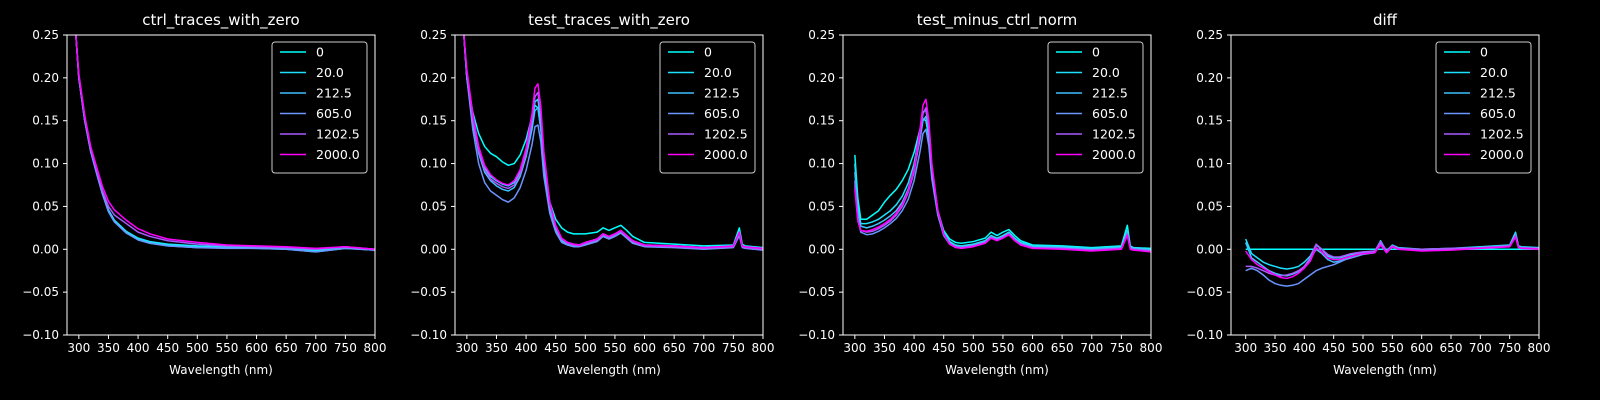  I want to click on chart-title: test_traces_with_zero, so click(609, 20).